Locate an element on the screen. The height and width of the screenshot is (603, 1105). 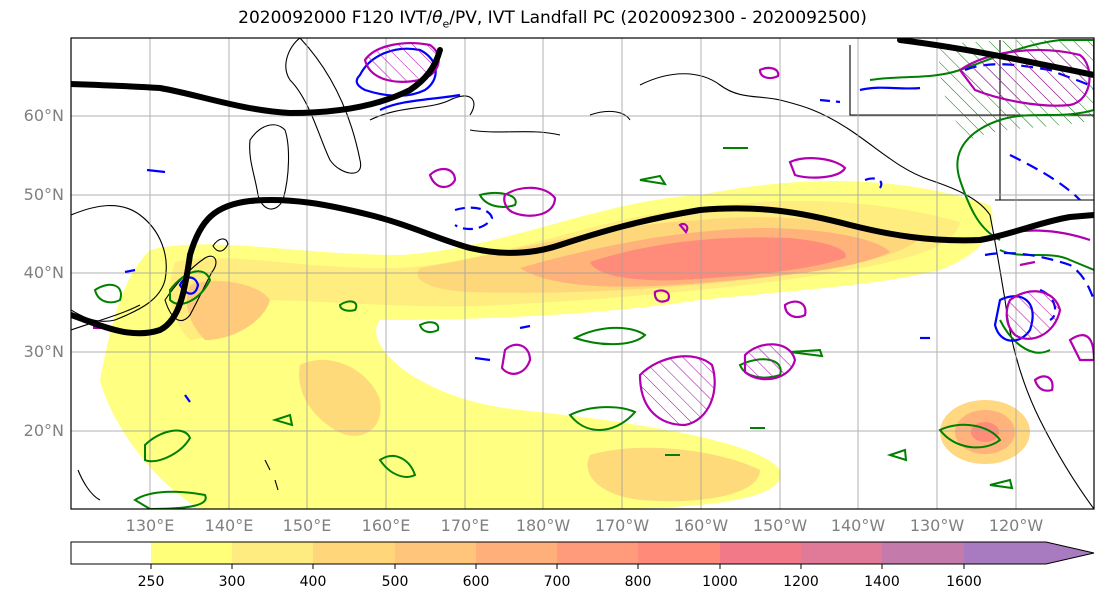
lon-tick-label: 120°W is located at coordinates (1016, 525).